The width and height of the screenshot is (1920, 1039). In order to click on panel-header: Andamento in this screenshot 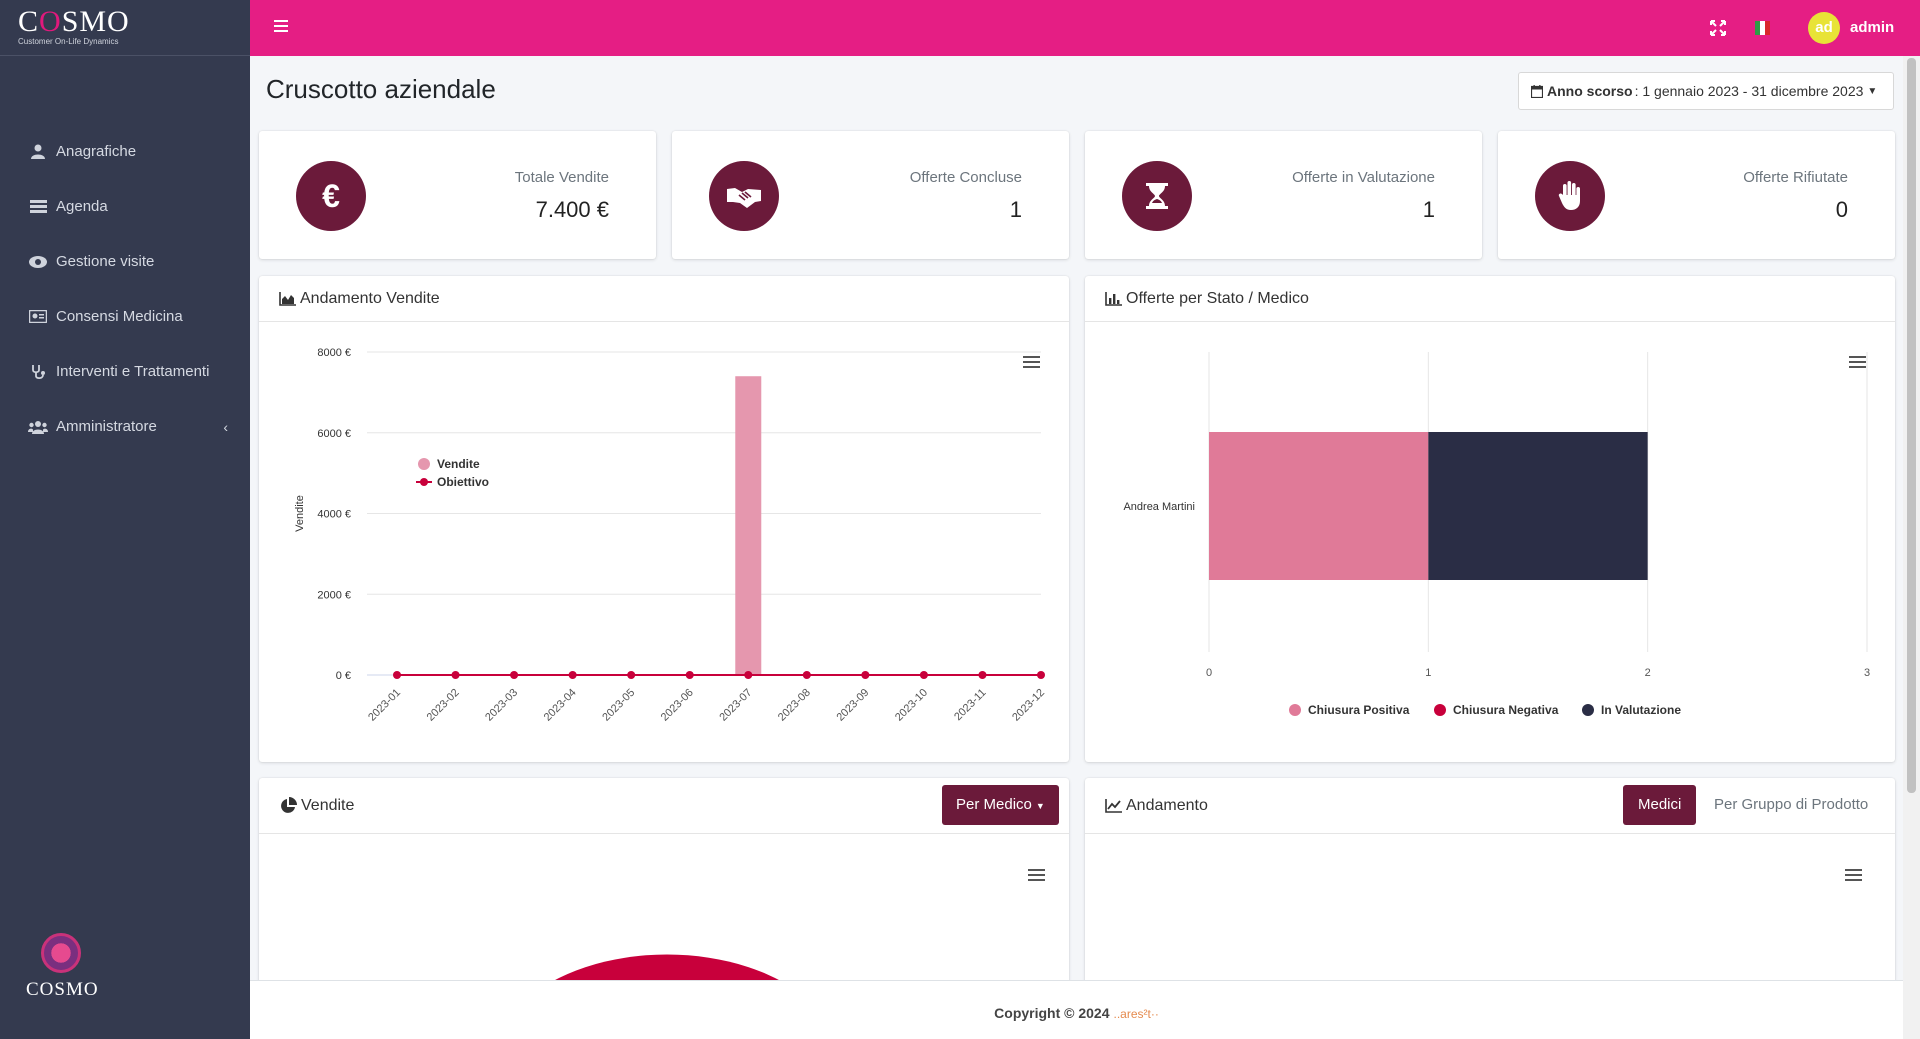, I will do `click(1490, 806)`.